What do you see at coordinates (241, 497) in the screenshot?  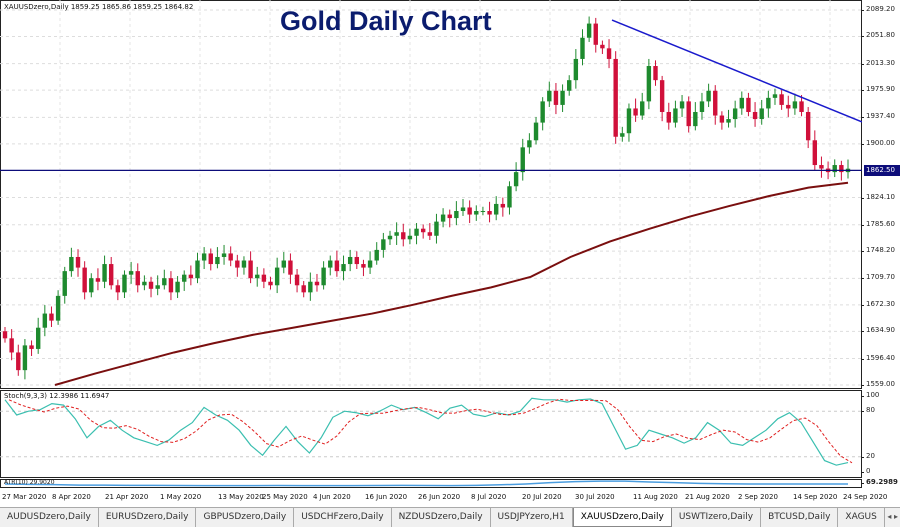 I see `date-axis-label: 13 May 2020` at bounding box center [241, 497].